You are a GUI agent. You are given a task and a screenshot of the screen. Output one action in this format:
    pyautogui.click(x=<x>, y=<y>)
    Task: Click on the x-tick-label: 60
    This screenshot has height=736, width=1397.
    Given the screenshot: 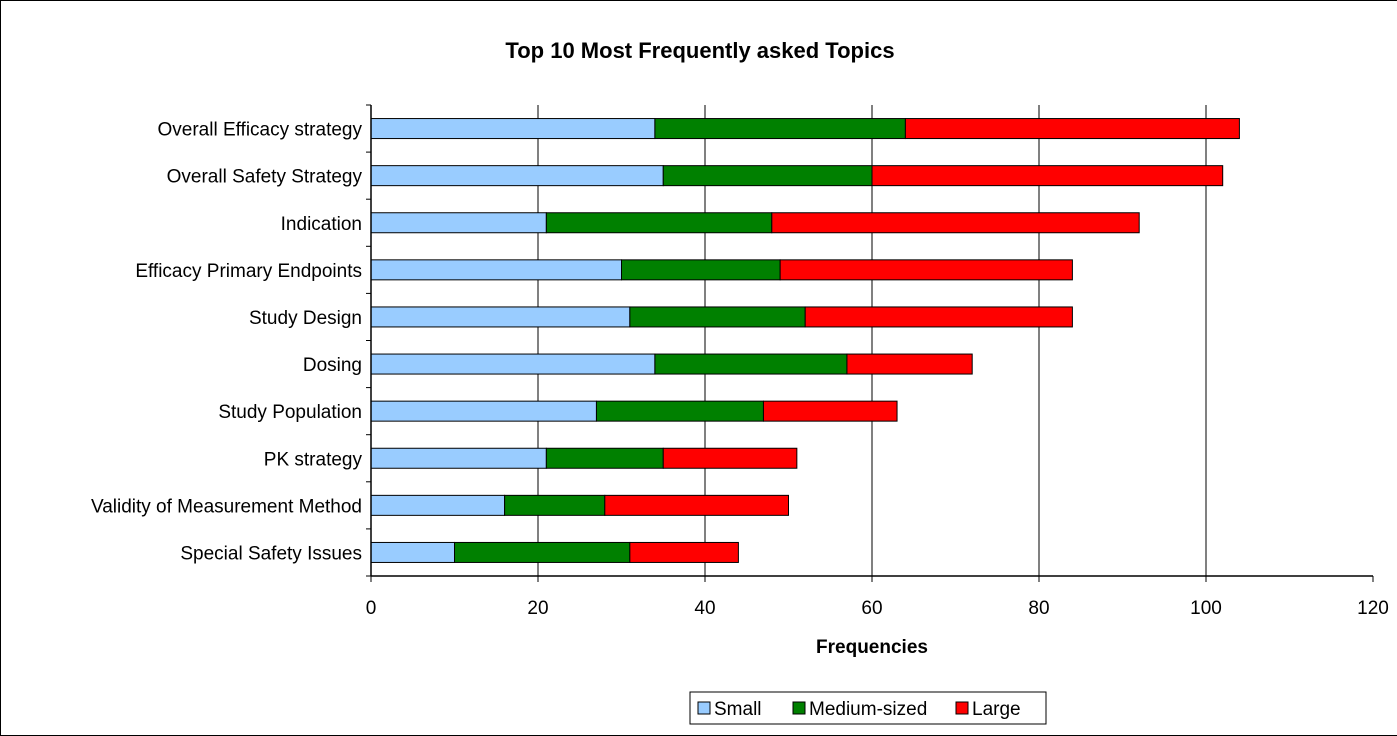 What is the action you would take?
    pyautogui.click(x=871, y=608)
    